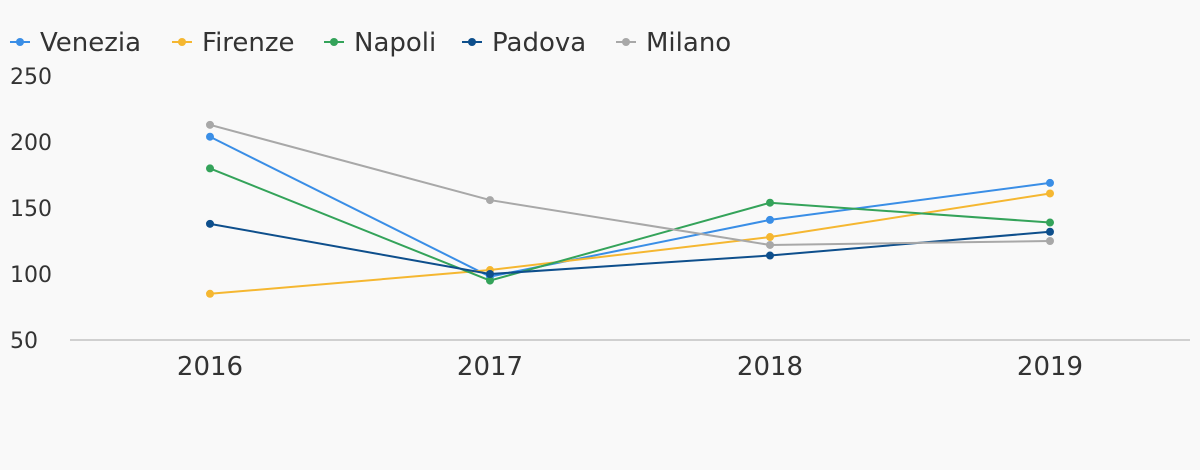  I want to click on x-tick-label: 2016, so click(210, 367).